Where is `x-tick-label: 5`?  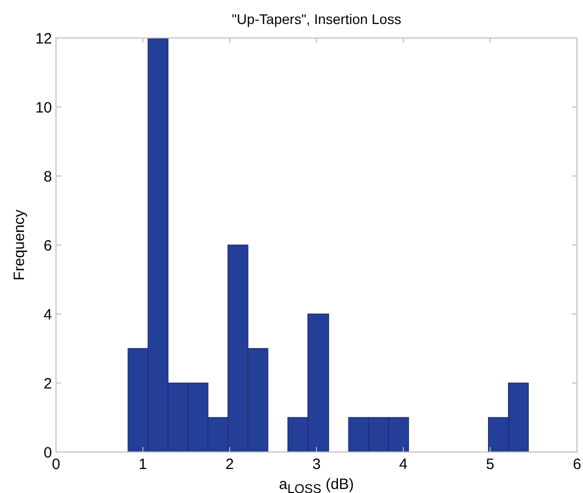 x-tick-label: 5 is located at coordinates (490, 464).